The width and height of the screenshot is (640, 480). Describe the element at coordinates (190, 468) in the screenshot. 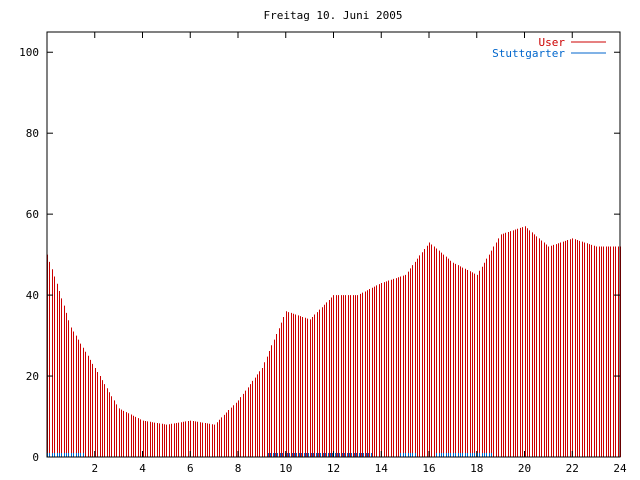

I see `x-tick-label: 6` at that location.